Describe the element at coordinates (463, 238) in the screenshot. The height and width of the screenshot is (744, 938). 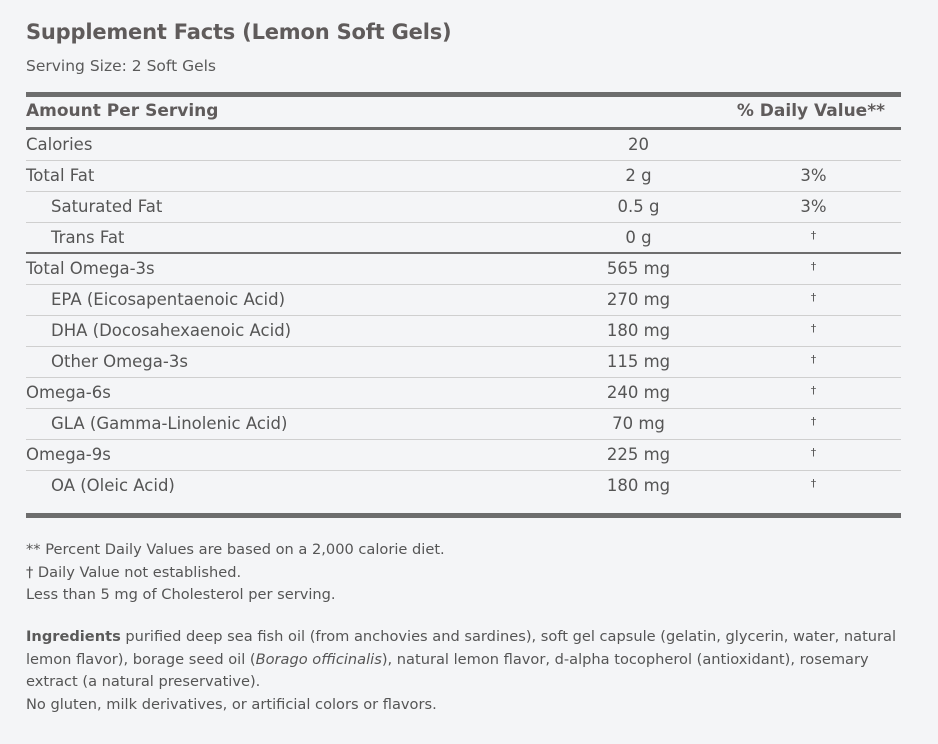
I see `table-row: Trans Fat 0 g †` at that location.